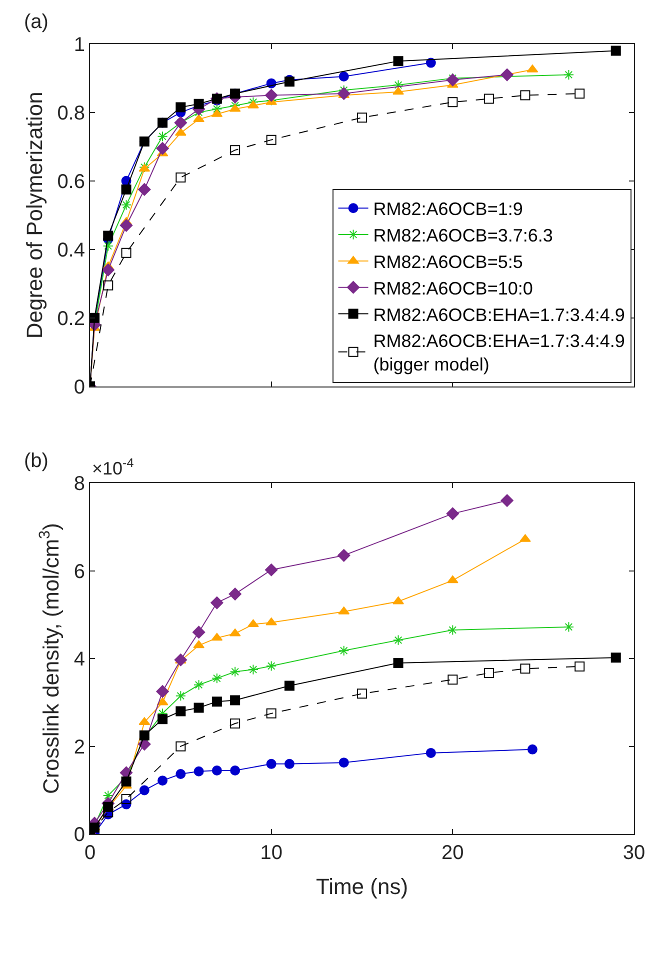 The height and width of the screenshot is (970, 657). I want to click on x-tick-label: 10, so click(271, 853).